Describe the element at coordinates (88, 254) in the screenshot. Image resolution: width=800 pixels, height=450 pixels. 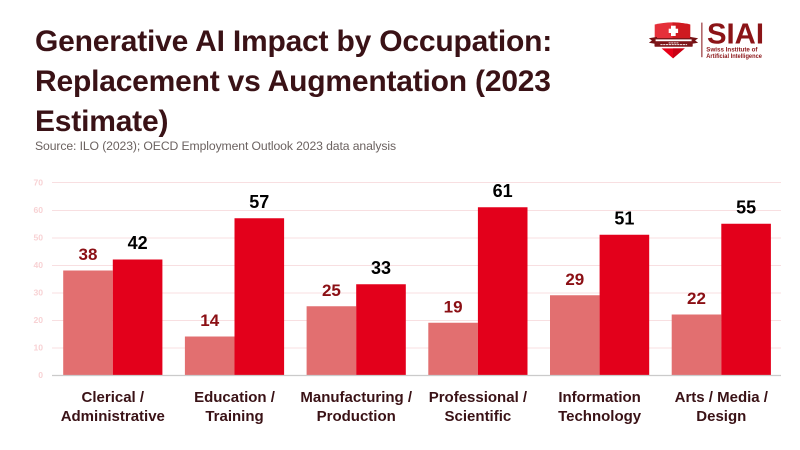
I see `svg-text: 38` at that location.